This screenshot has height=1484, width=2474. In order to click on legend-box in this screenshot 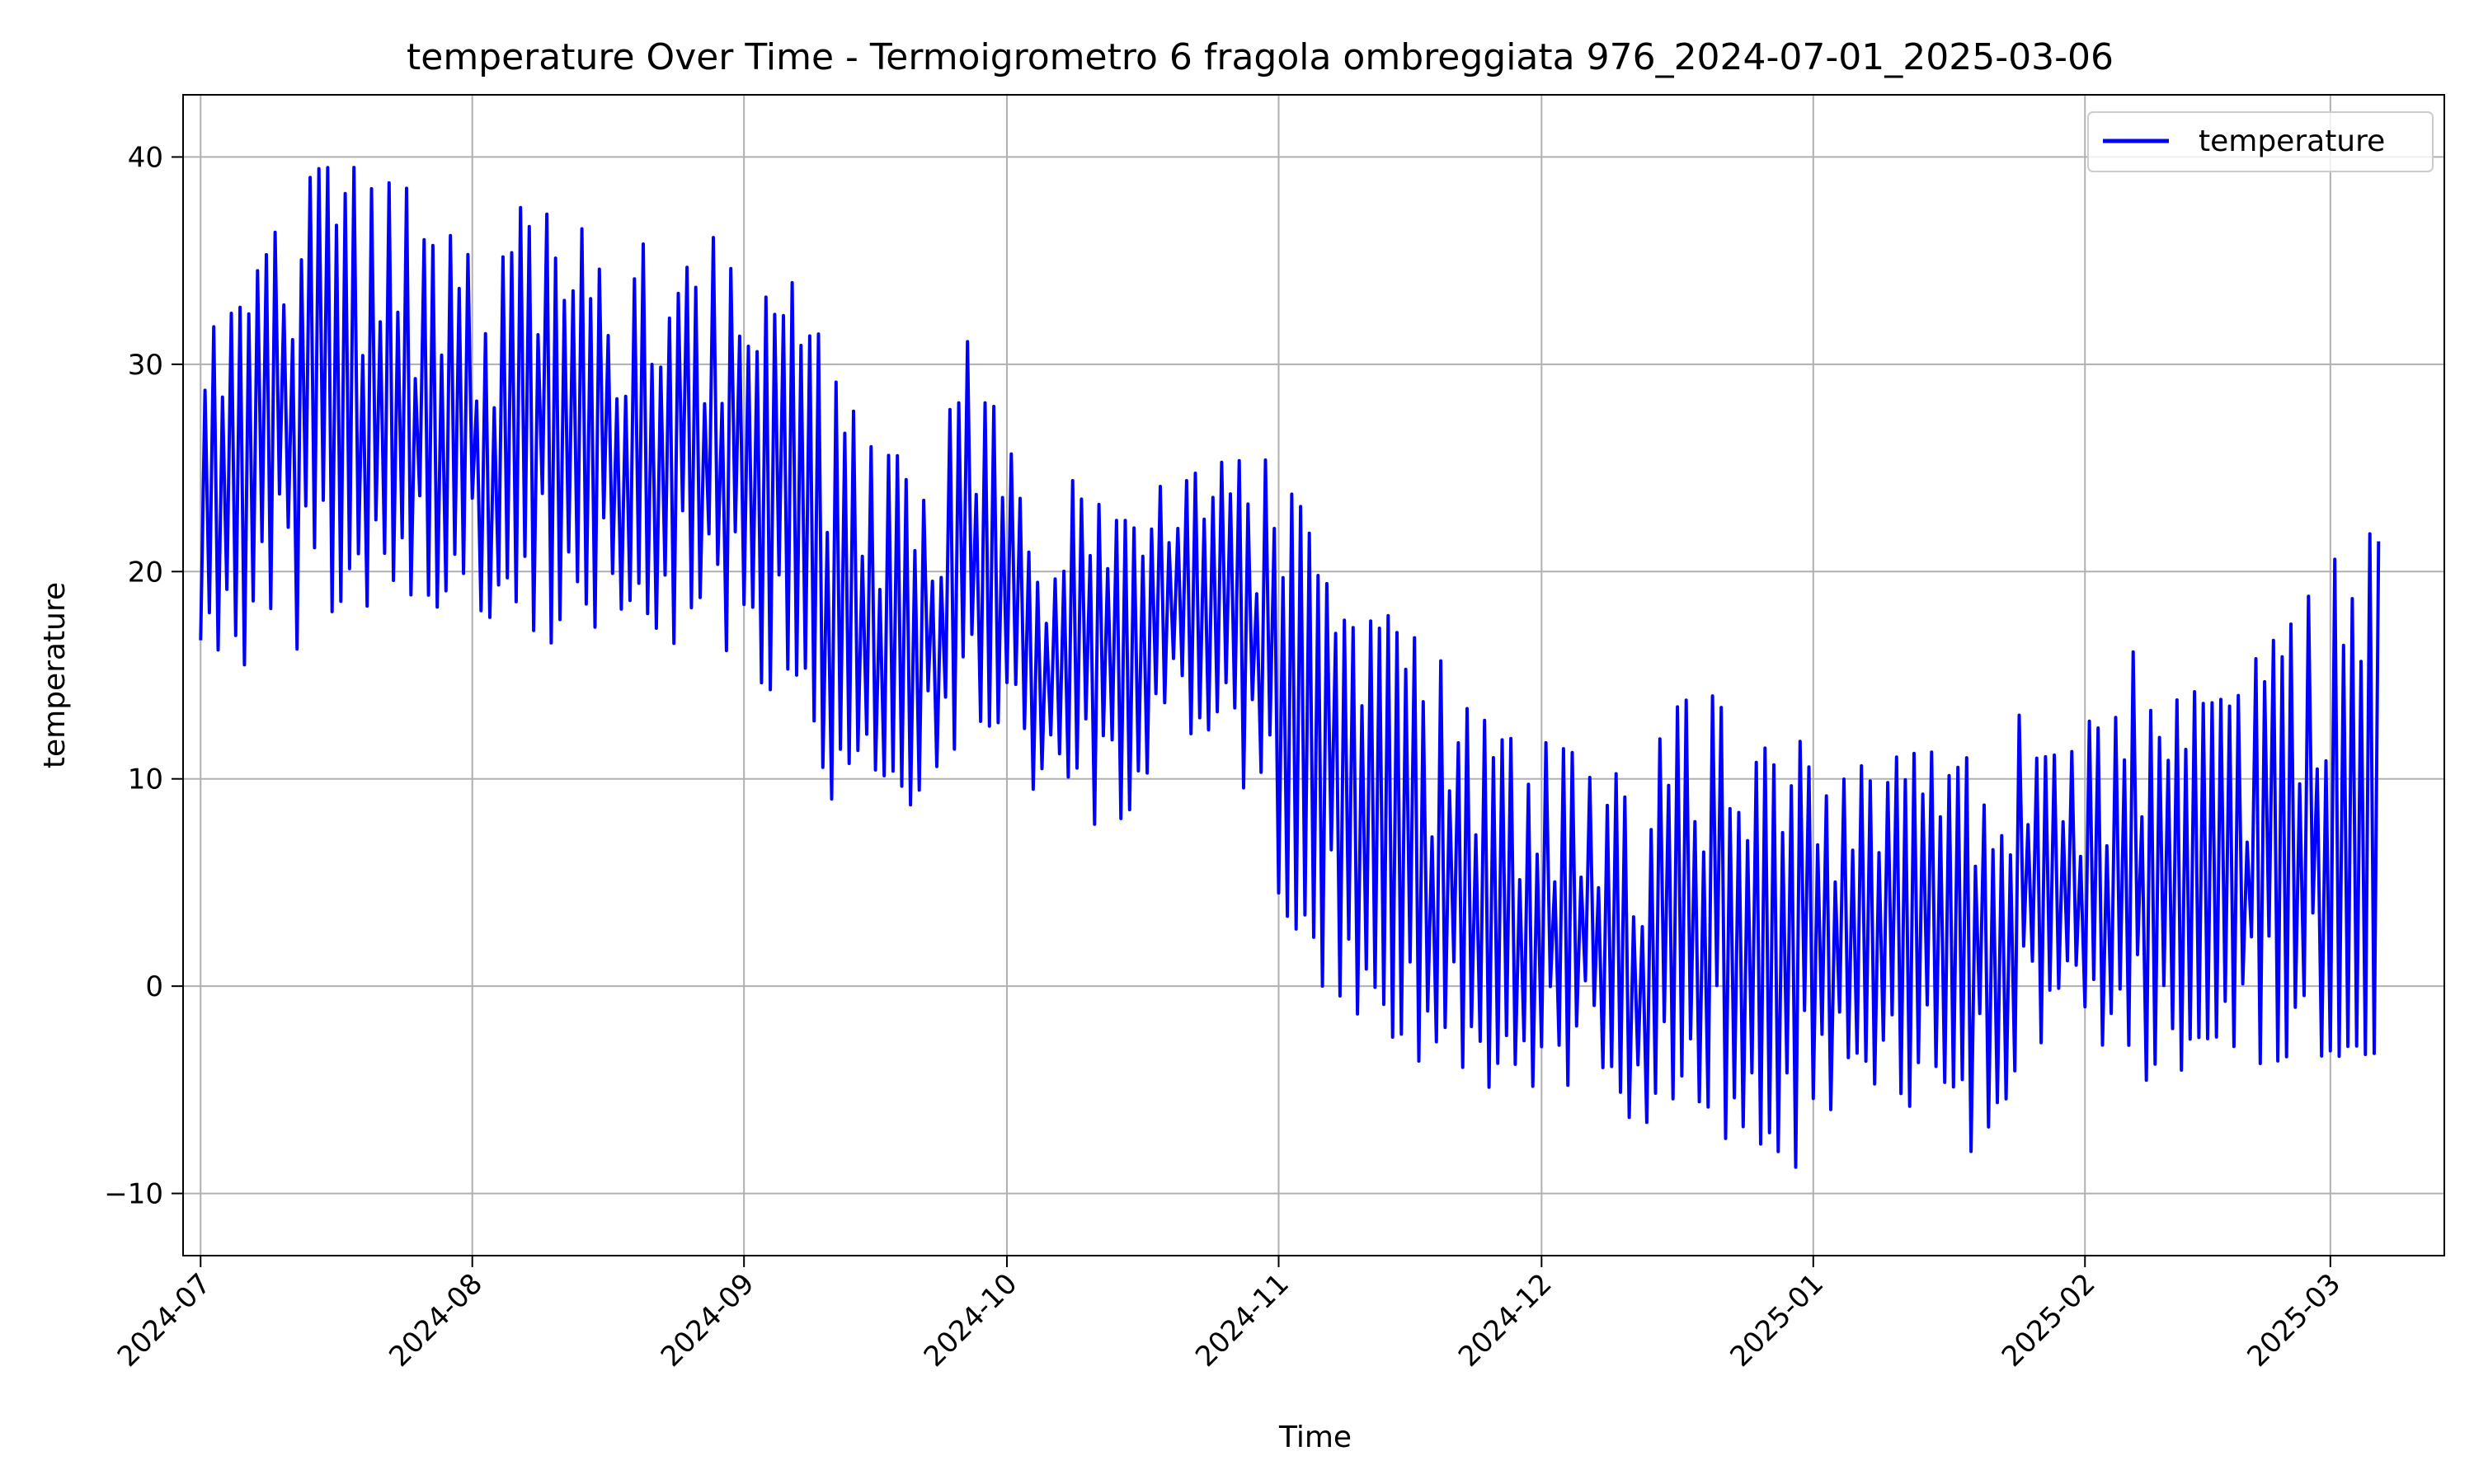, I will do `click(2260, 141)`.